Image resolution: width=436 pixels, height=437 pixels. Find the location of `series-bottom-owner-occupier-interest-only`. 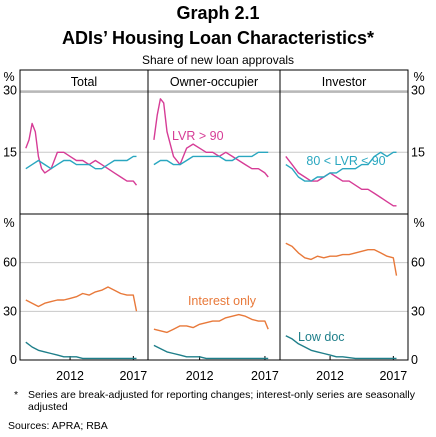

series-bottom-owner-occupier-interest-only is located at coordinates (211, 323).